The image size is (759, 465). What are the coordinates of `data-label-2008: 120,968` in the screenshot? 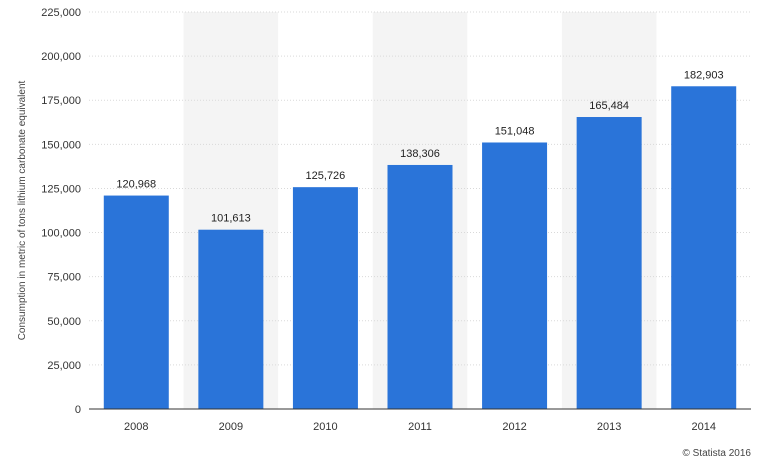 It's located at (136, 185).